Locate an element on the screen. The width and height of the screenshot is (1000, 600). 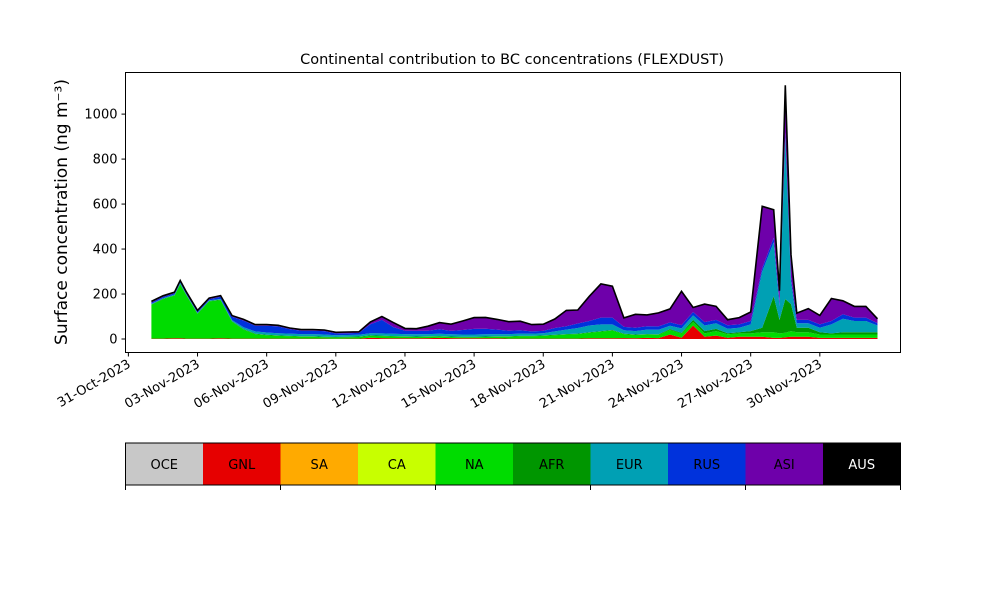
y-axis: 0 200 400 600 800 1000 is located at coordinates (105, 228).